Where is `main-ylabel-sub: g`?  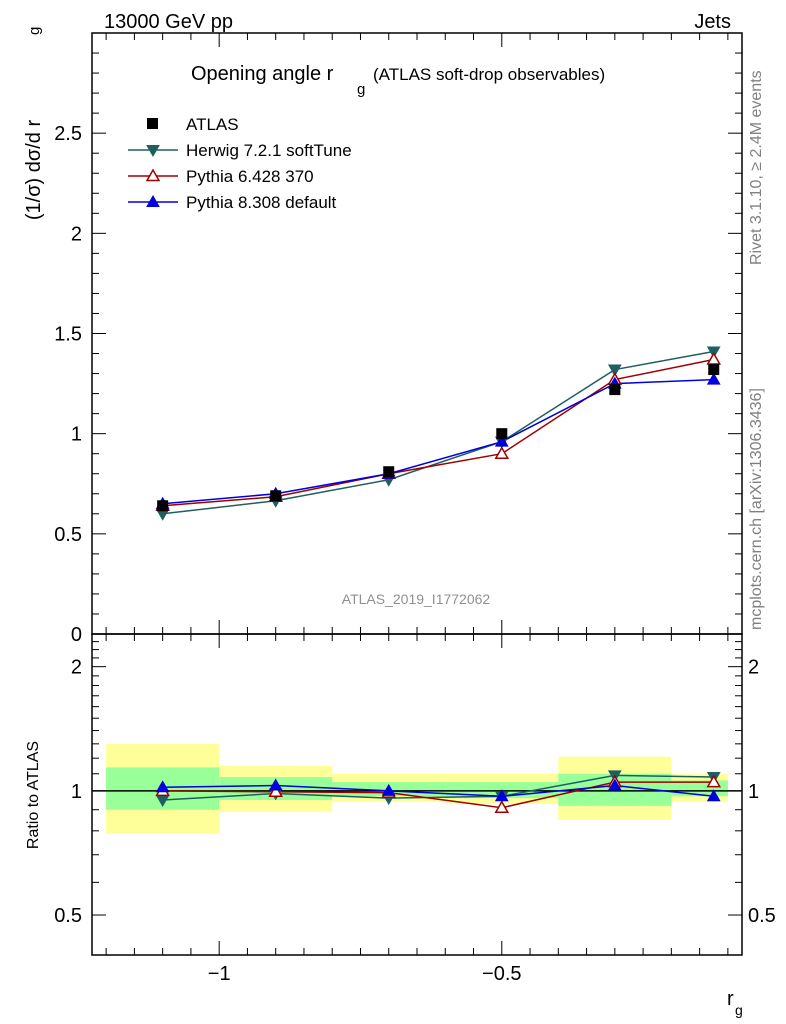 main-ylabel-sub: g is located at coordinates (34, 31).